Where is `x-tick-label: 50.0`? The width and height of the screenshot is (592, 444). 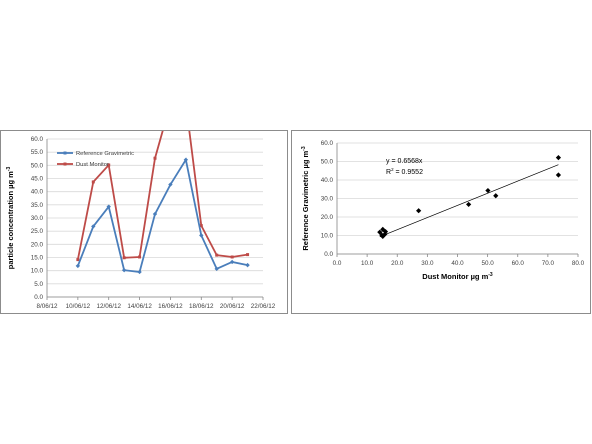 x-tick-label: 50.0 is located at coordinates (487, 263).